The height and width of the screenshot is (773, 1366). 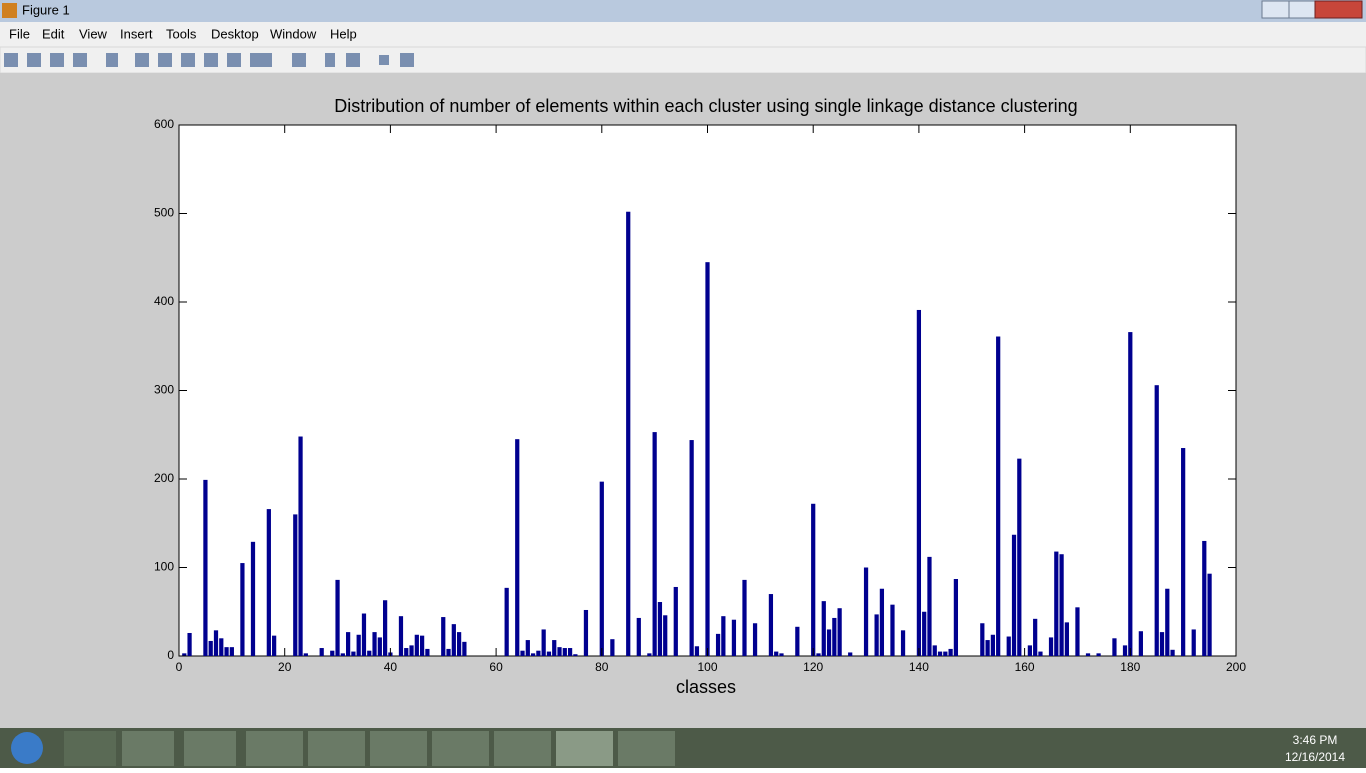 What do you see at coordinates (293, 33) in the screenshot?
I see `menu-item: Window` at bounding box center [293, 33].